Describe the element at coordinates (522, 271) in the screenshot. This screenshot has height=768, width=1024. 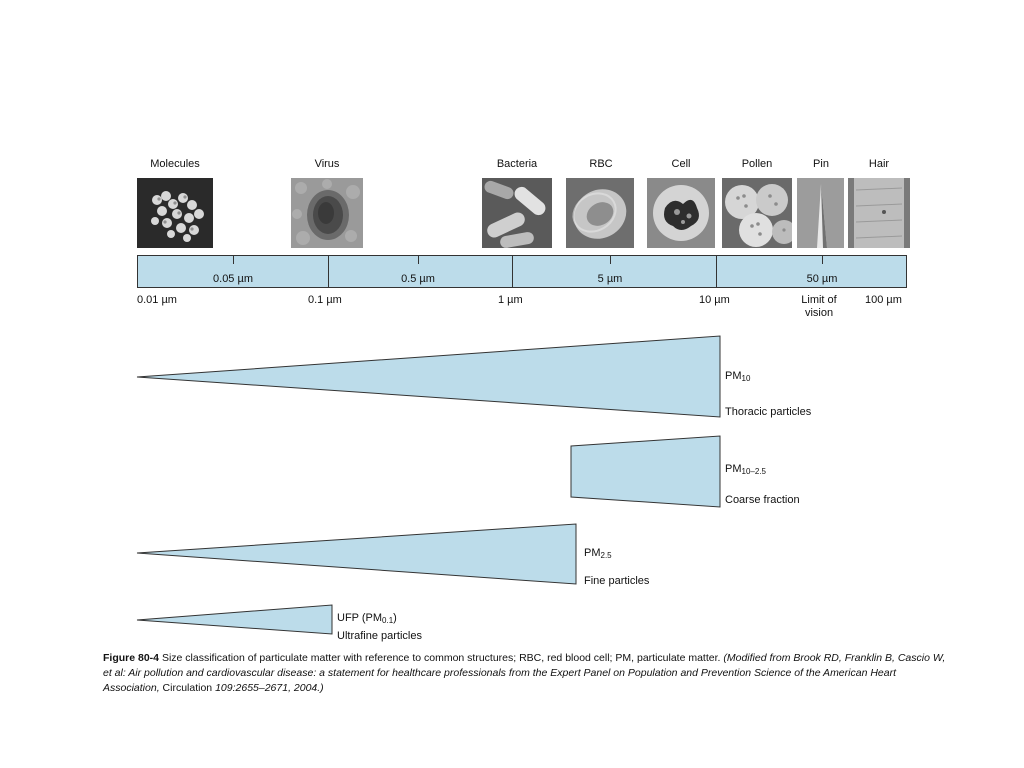
I see `size-scale-bar` at that location.